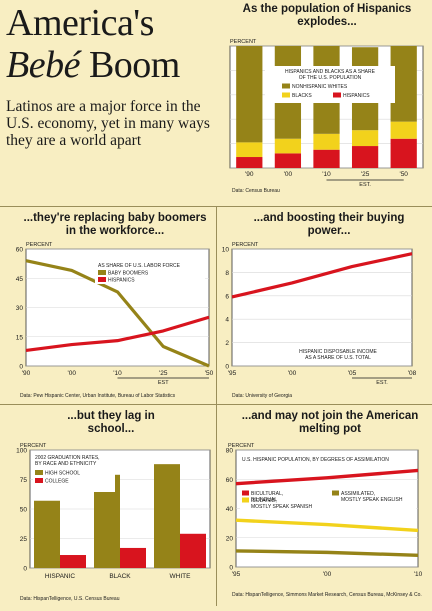 Image resolution: width=432 pixels, height=611 pixels. Describe the element at coordinates (57, 482) in the screenshot. I see `school-legend-label: COLLEGE` at that location.